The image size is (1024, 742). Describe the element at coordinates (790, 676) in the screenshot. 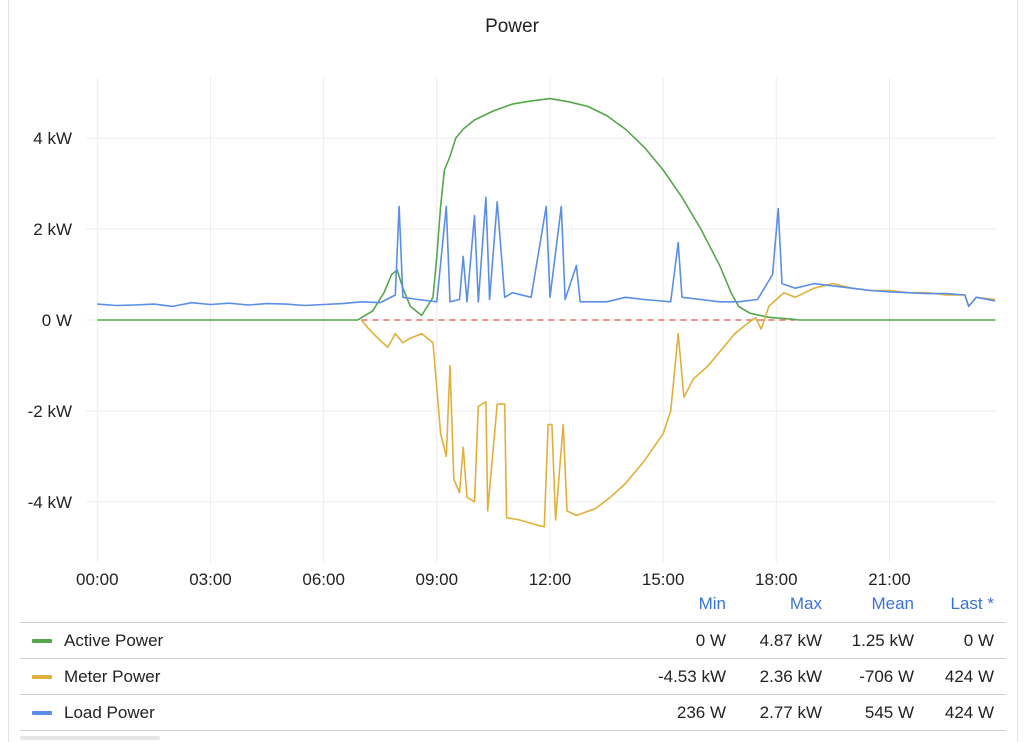

I see `legend-max: 2.36 kW` at that location.